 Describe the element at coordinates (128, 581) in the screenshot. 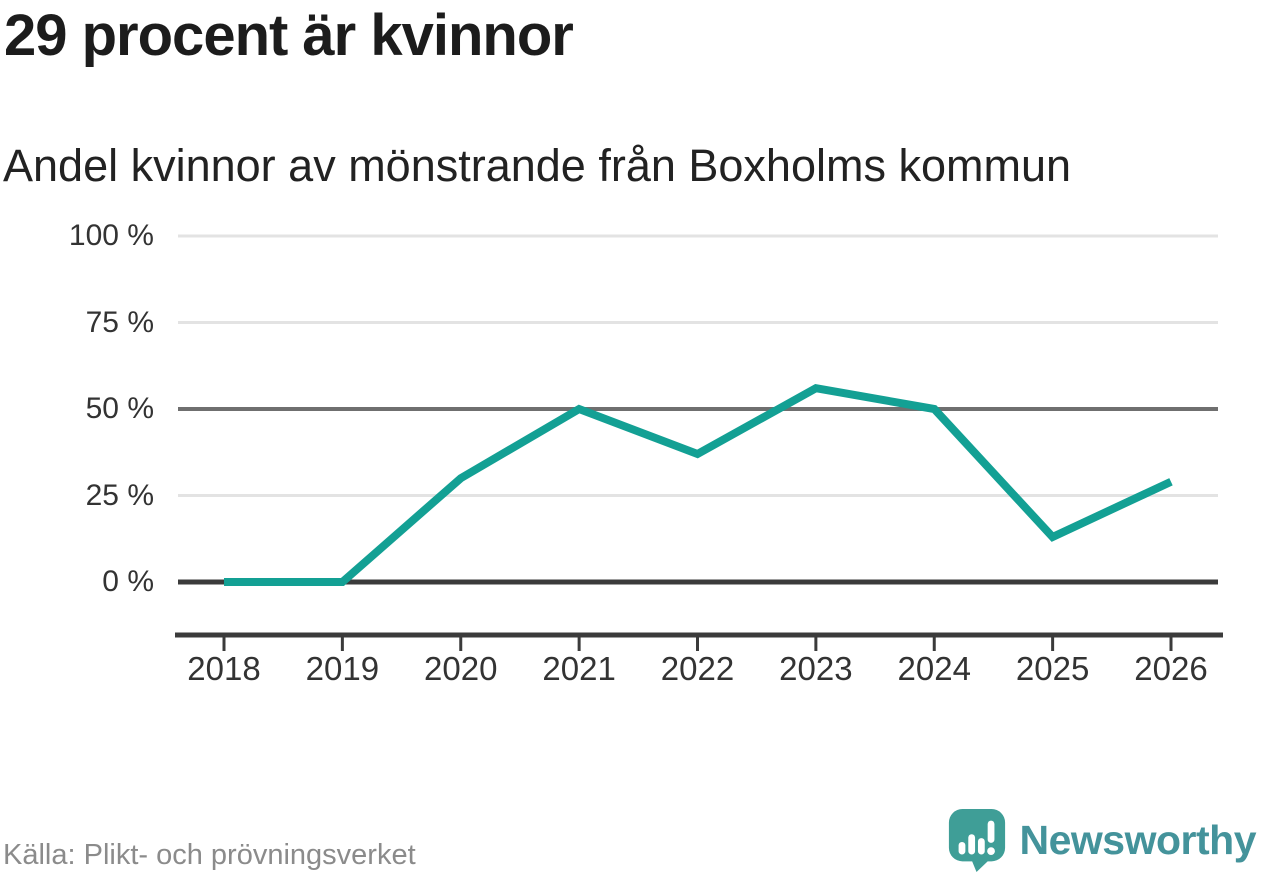

I see `y-tick-label-0: 0 %` at that location.